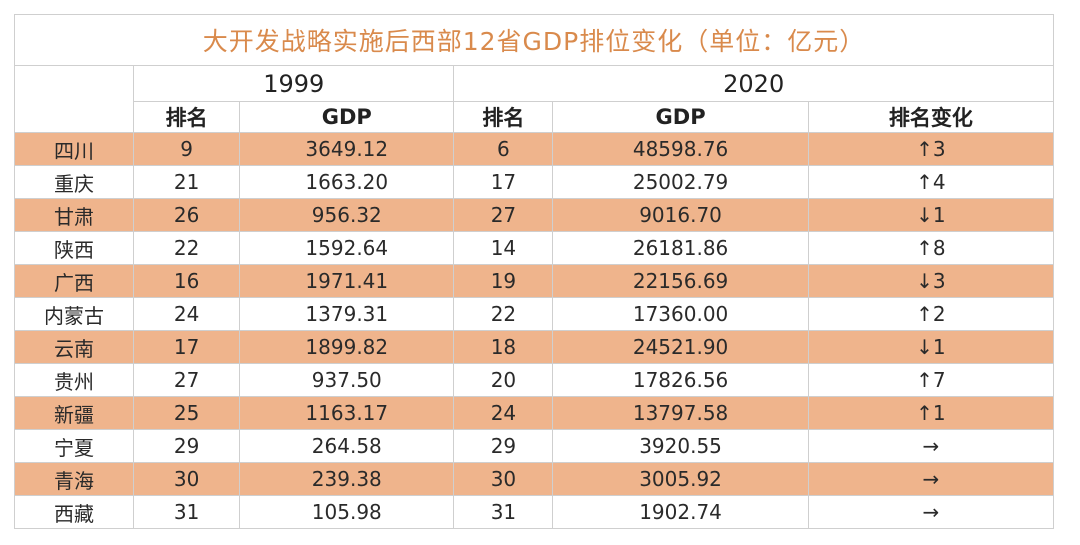  I want to click on table-row: 内蒙古 24 1379.31 22 17360.00 ↑2, so click(534, 314).